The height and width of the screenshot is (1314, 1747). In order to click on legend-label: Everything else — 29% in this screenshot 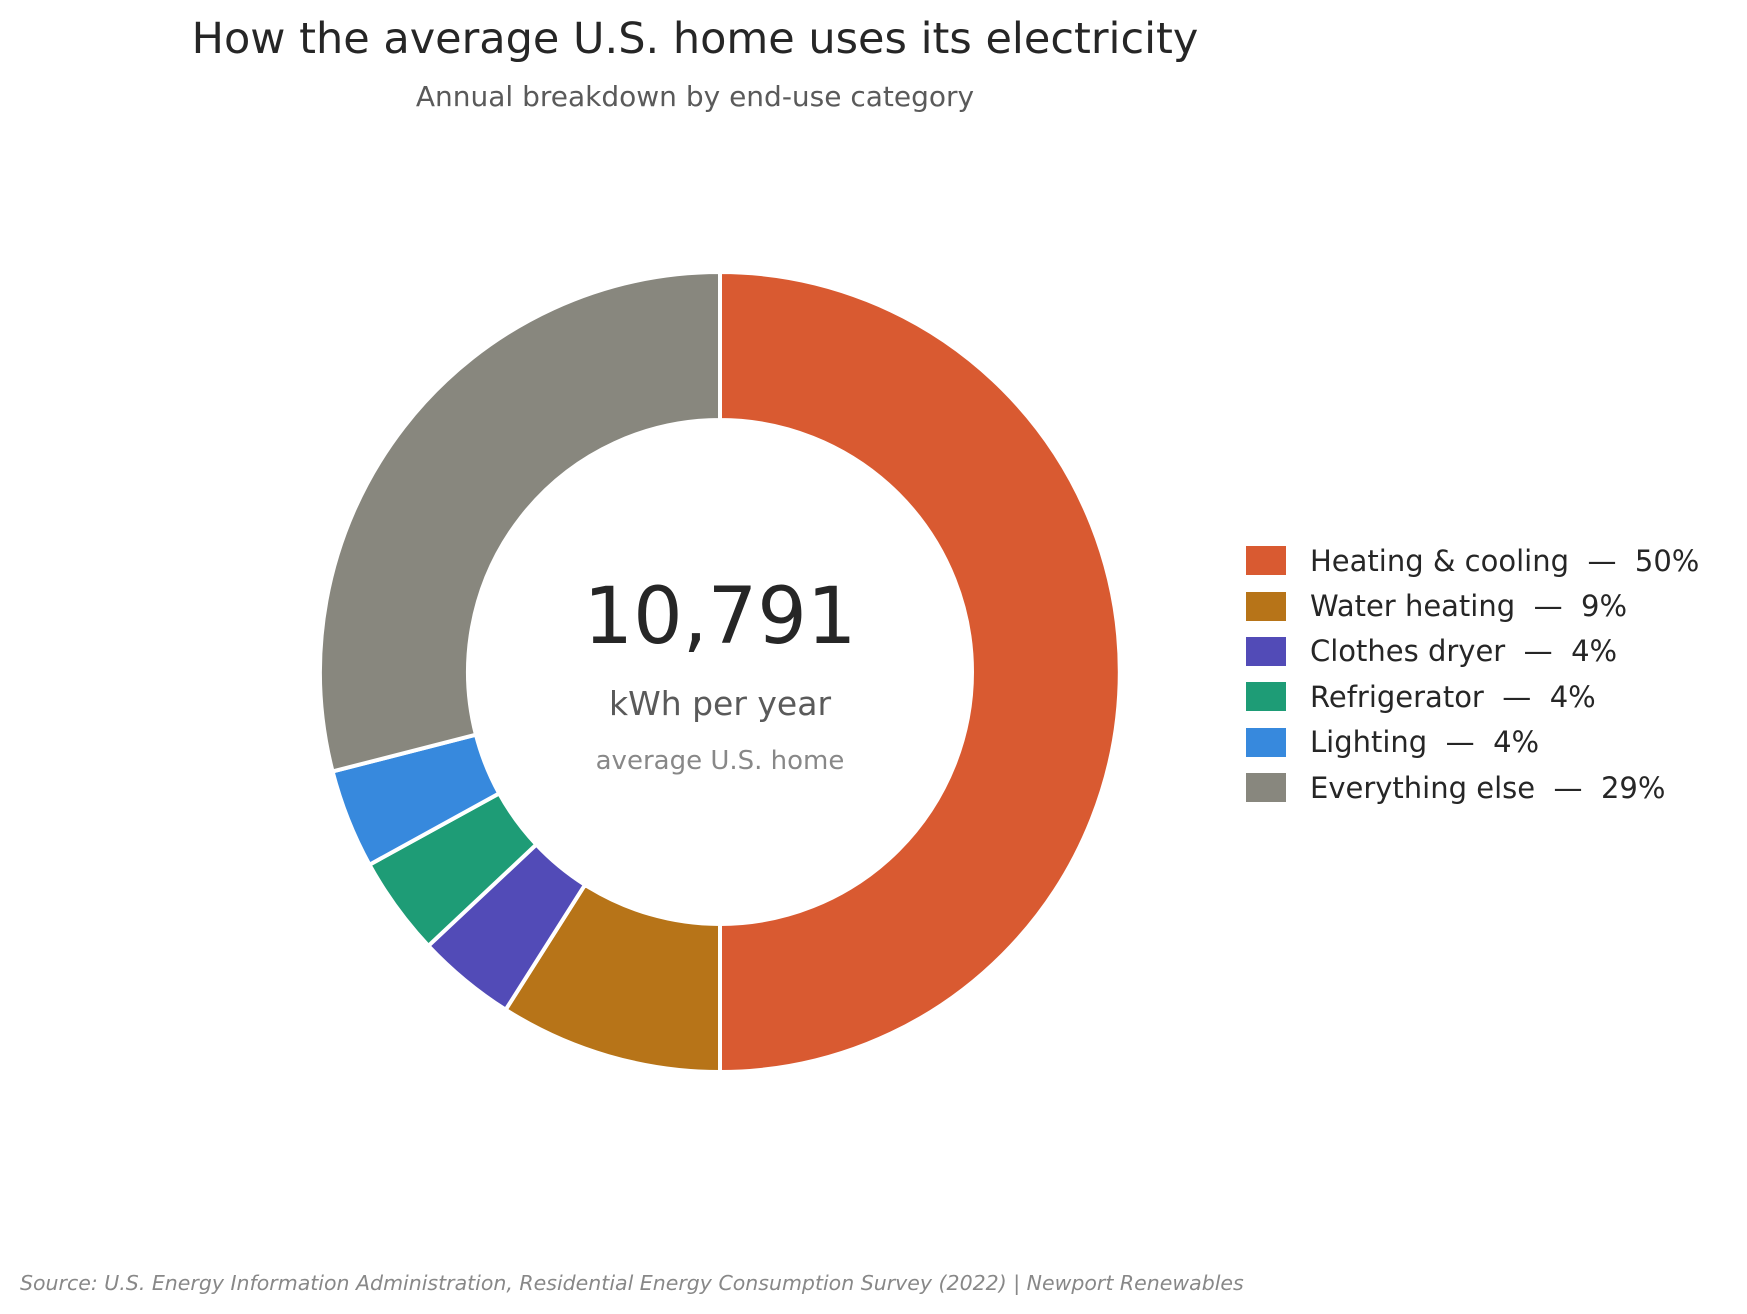, I will do `click(1488, 787)`.